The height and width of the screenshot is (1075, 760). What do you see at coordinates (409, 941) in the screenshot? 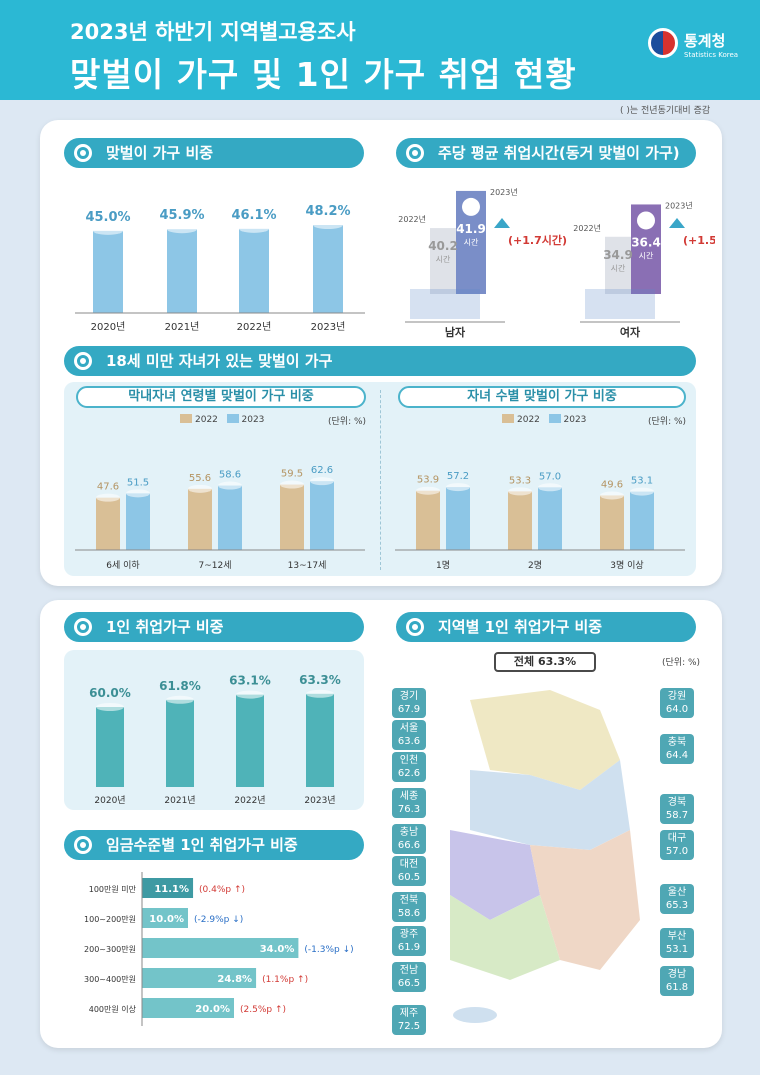
I see `region-box: 광주 61.9` at bounding box center [409, 941].